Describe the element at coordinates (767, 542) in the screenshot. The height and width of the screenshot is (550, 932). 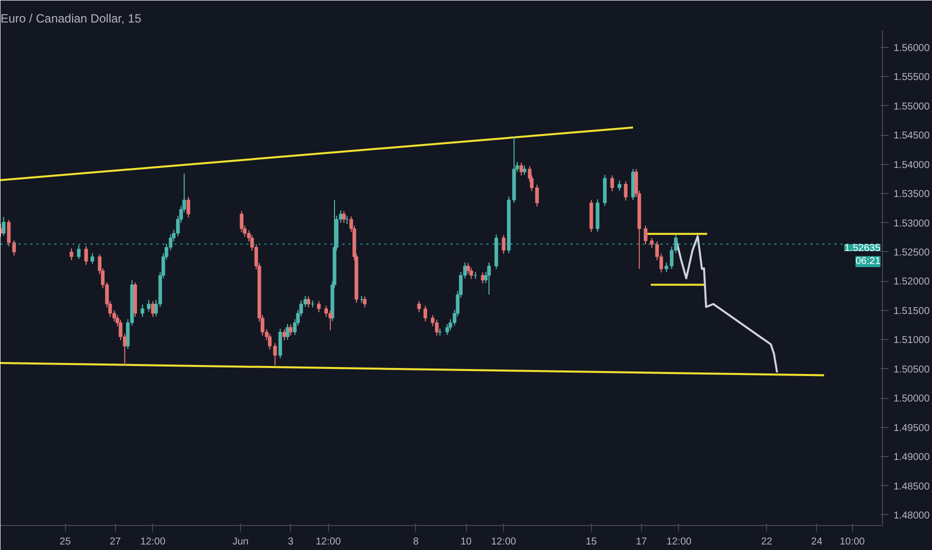
I see `x-tick-label: 22` at that location.